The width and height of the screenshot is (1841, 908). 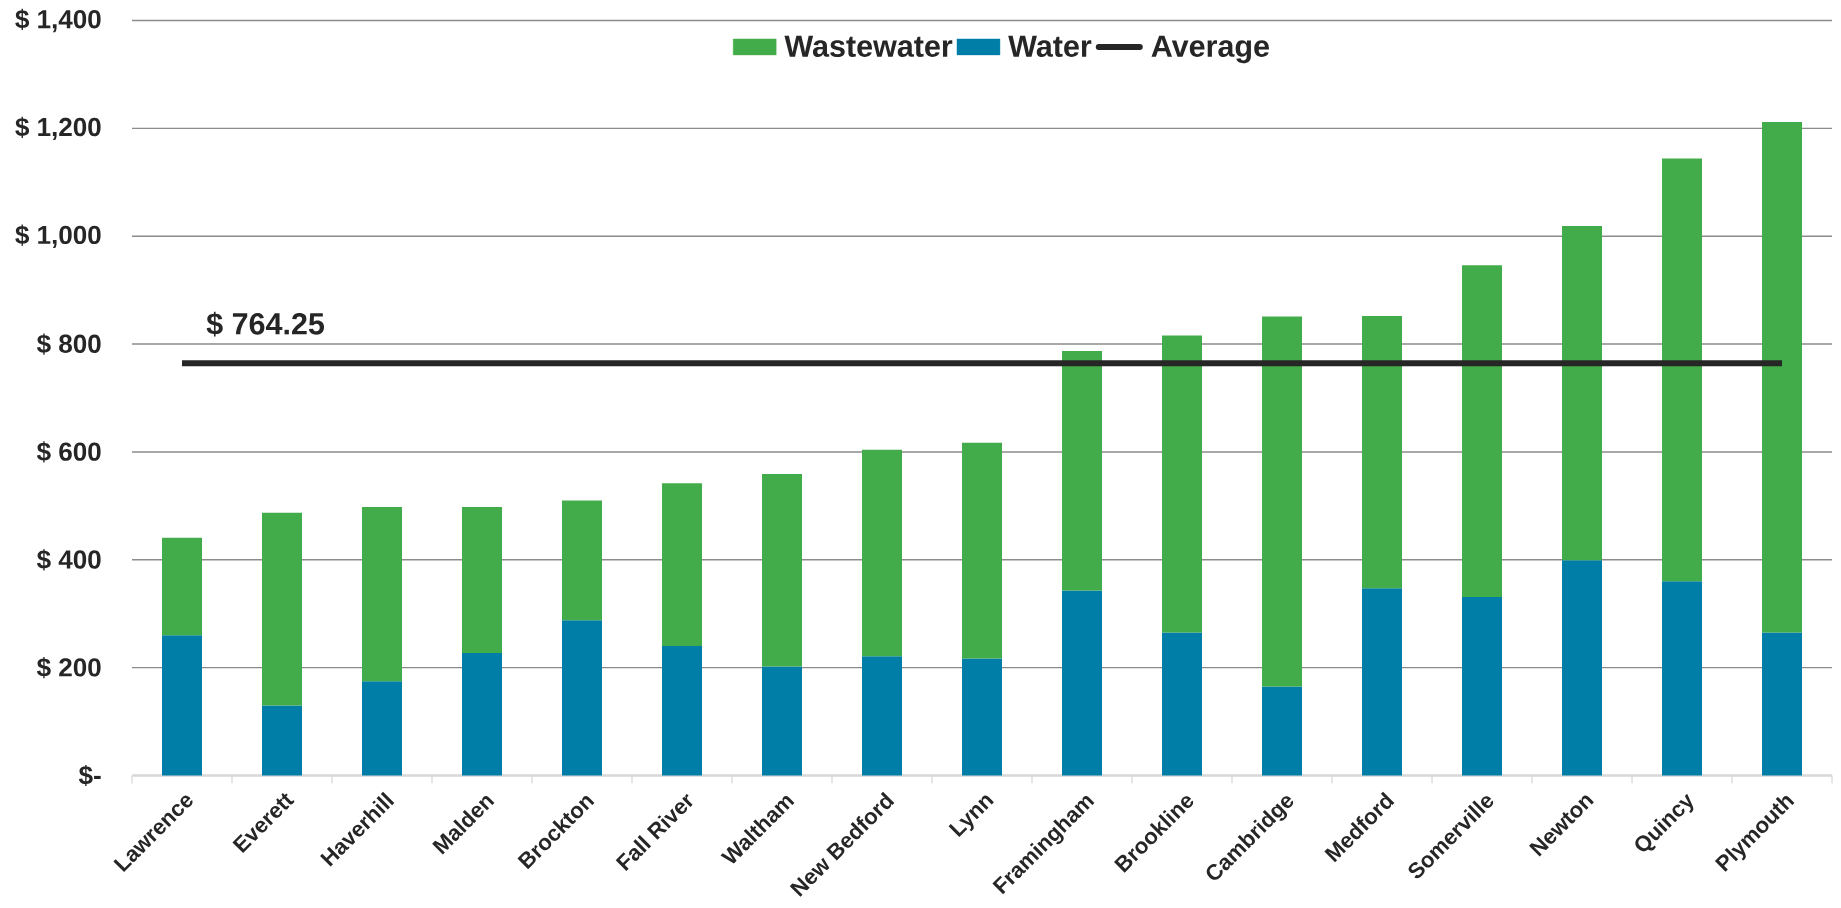 What do you see at coordinates (868, 46) in the screenshot?
I see `legend-label: Wastewater` at bounding box center [868, 46].